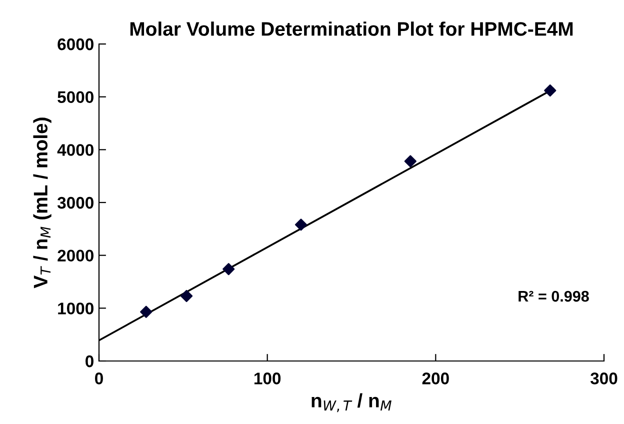  Describe the element at coordinates (351, 29) in the screenshot. I see `chart-title: Molar Volume Determination Plot for HPMC-E4M` at that location.